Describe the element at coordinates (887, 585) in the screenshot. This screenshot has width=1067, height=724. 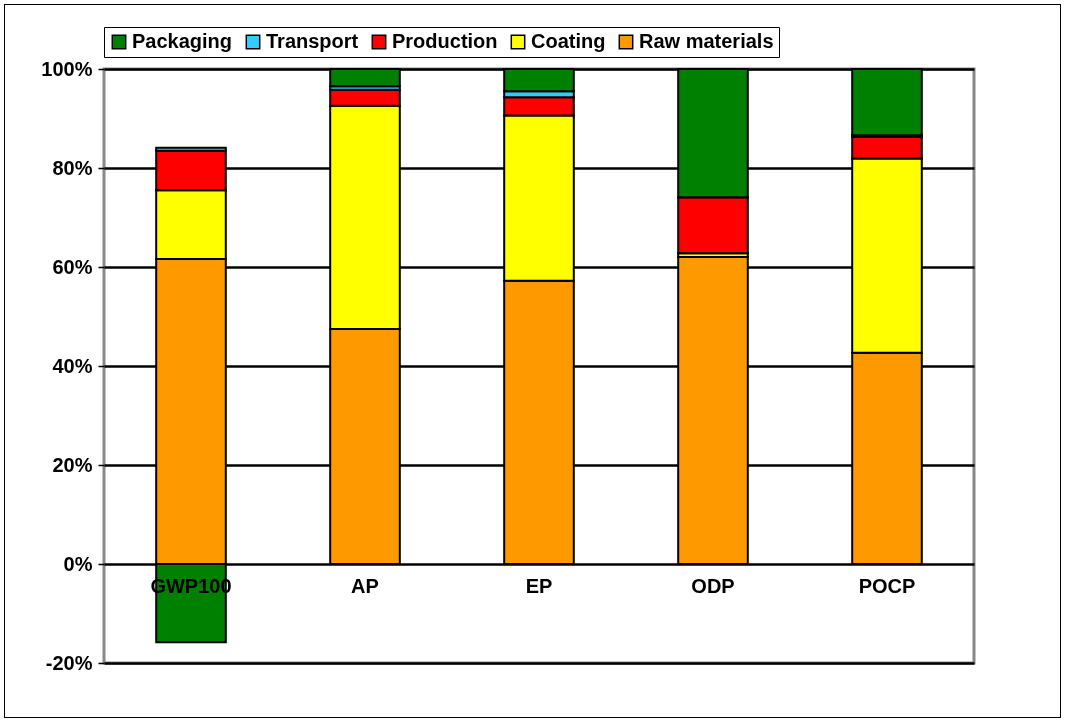
I see `x-tick-label: POCP` at that location.